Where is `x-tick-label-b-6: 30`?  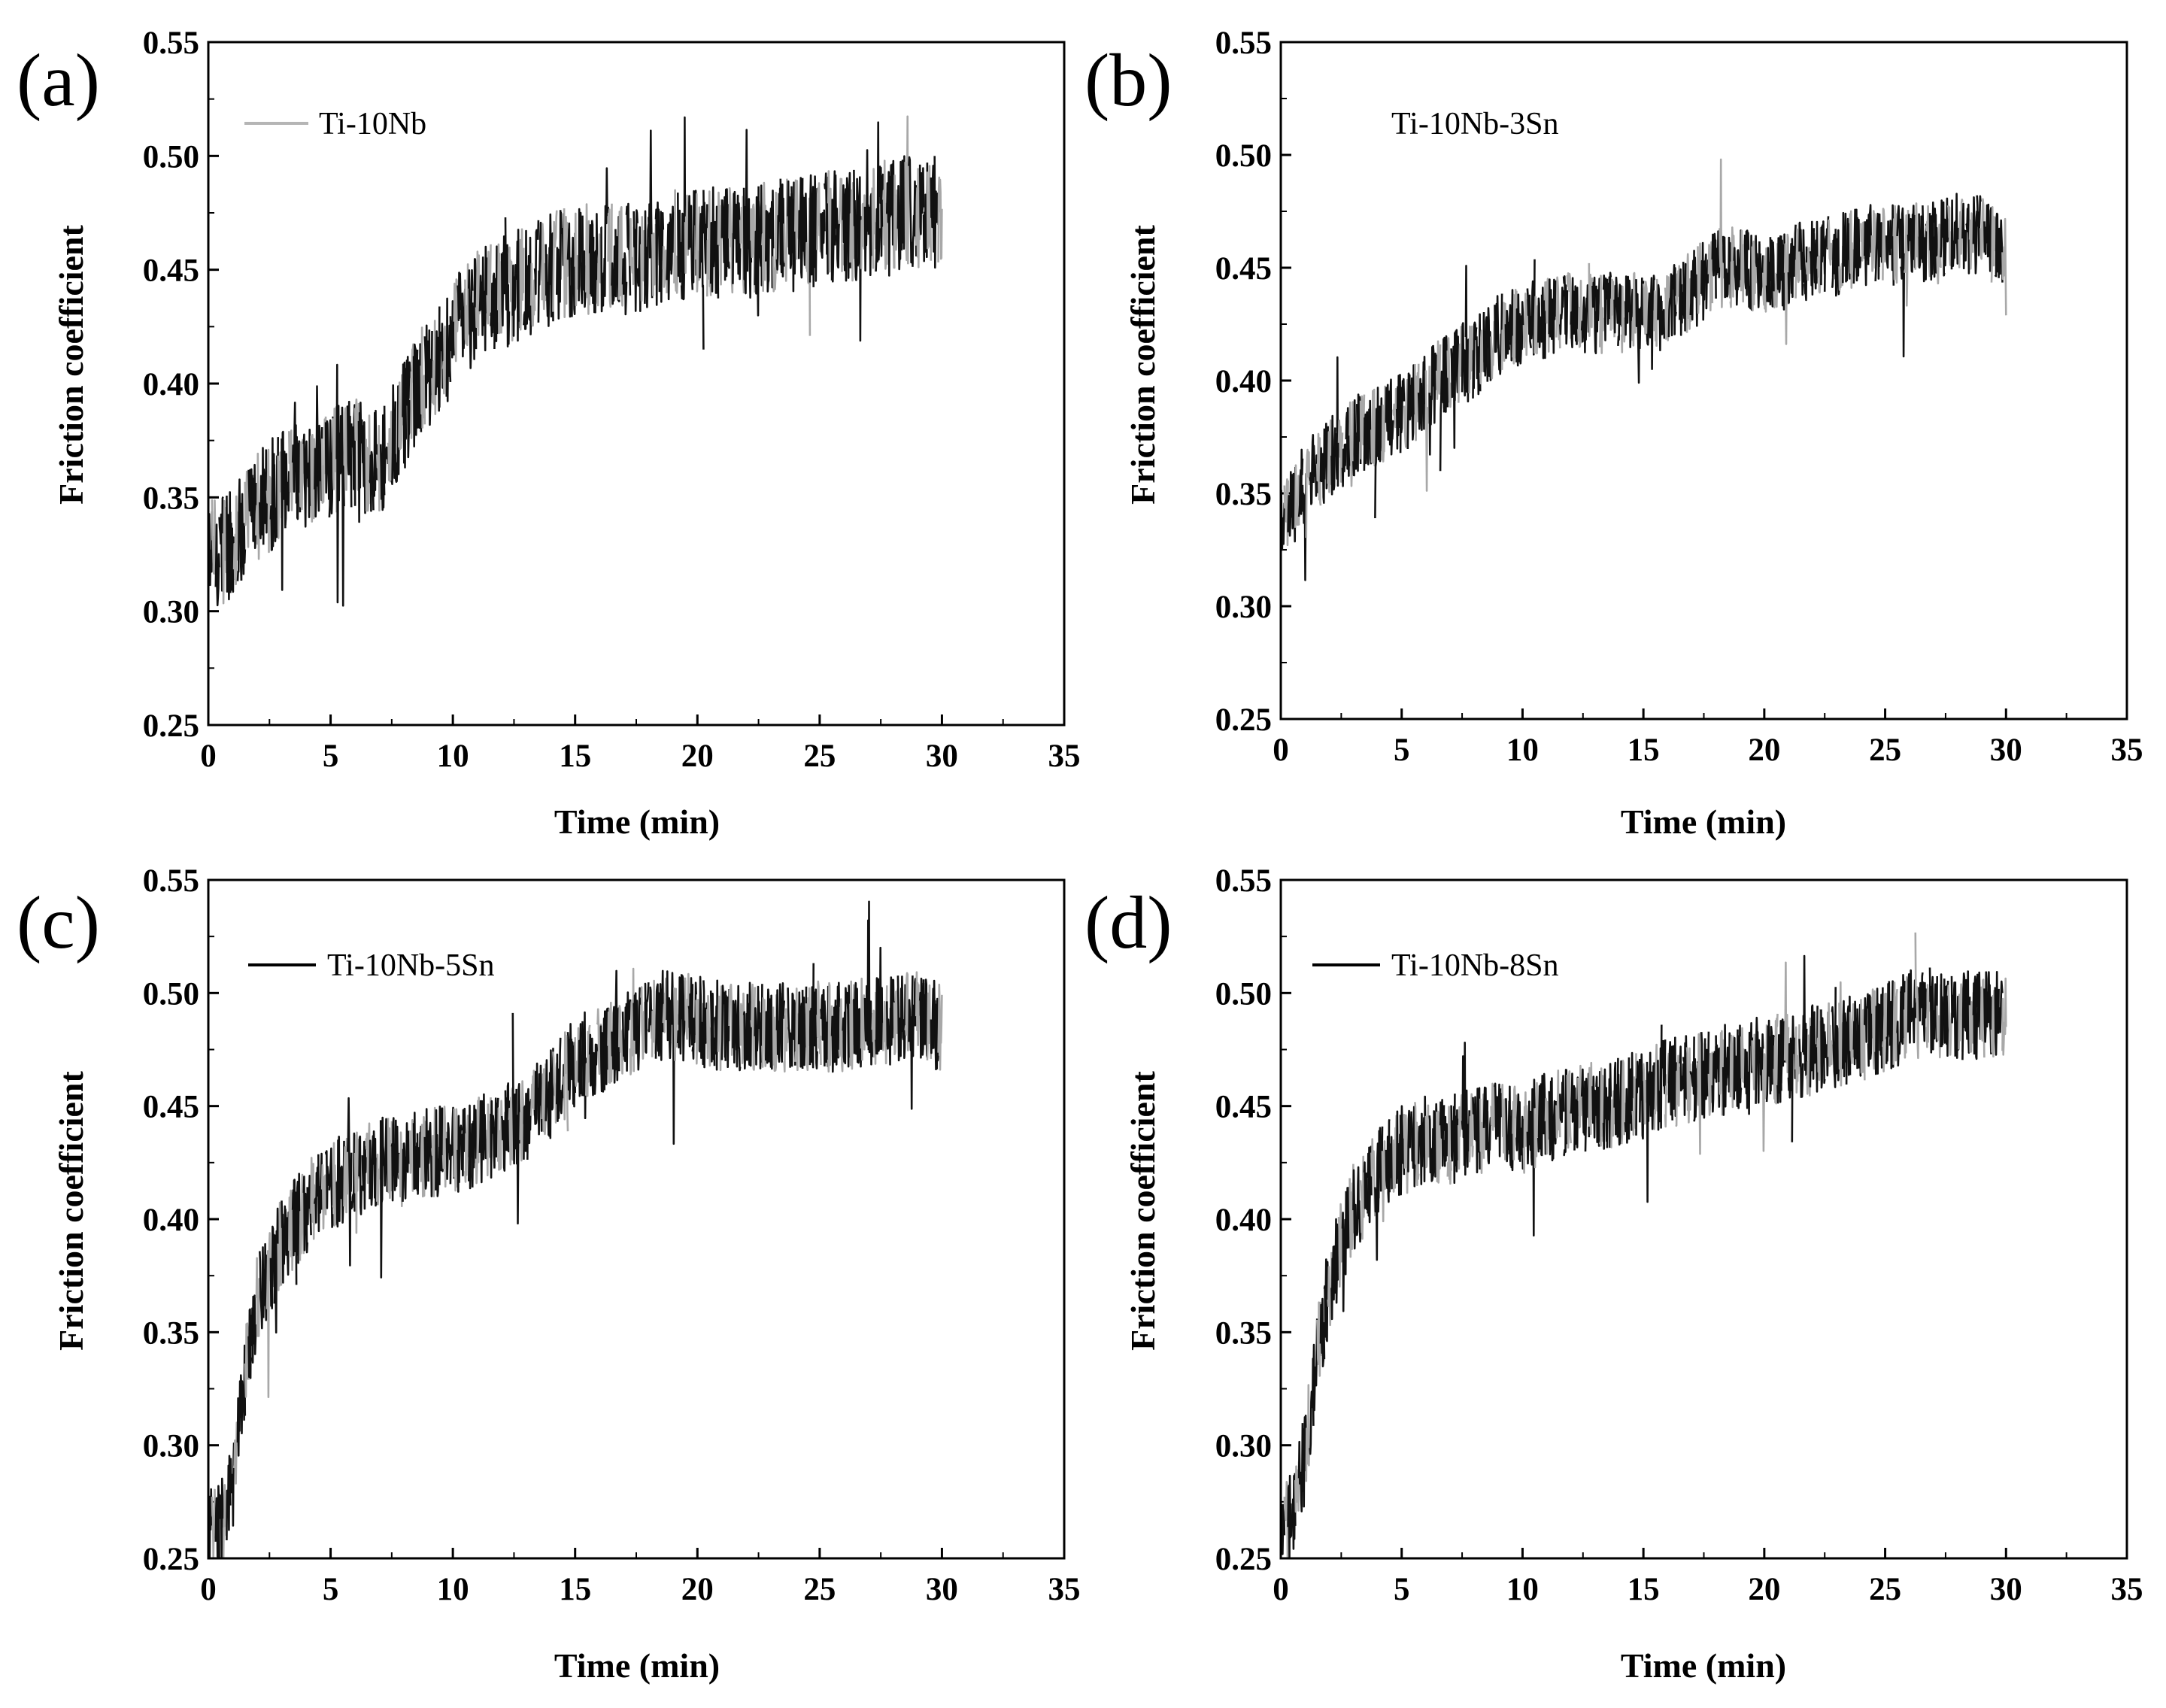
x-tick-label-b-6: 30 is located at coordinates (2006, 751).